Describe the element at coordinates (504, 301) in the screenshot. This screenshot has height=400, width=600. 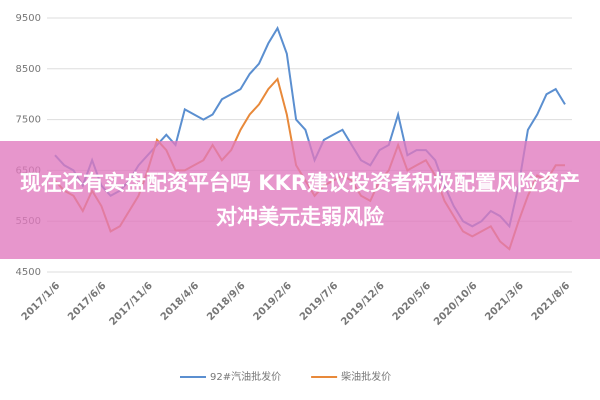
I see `x-tick-label: 2021/3/6` at that location.